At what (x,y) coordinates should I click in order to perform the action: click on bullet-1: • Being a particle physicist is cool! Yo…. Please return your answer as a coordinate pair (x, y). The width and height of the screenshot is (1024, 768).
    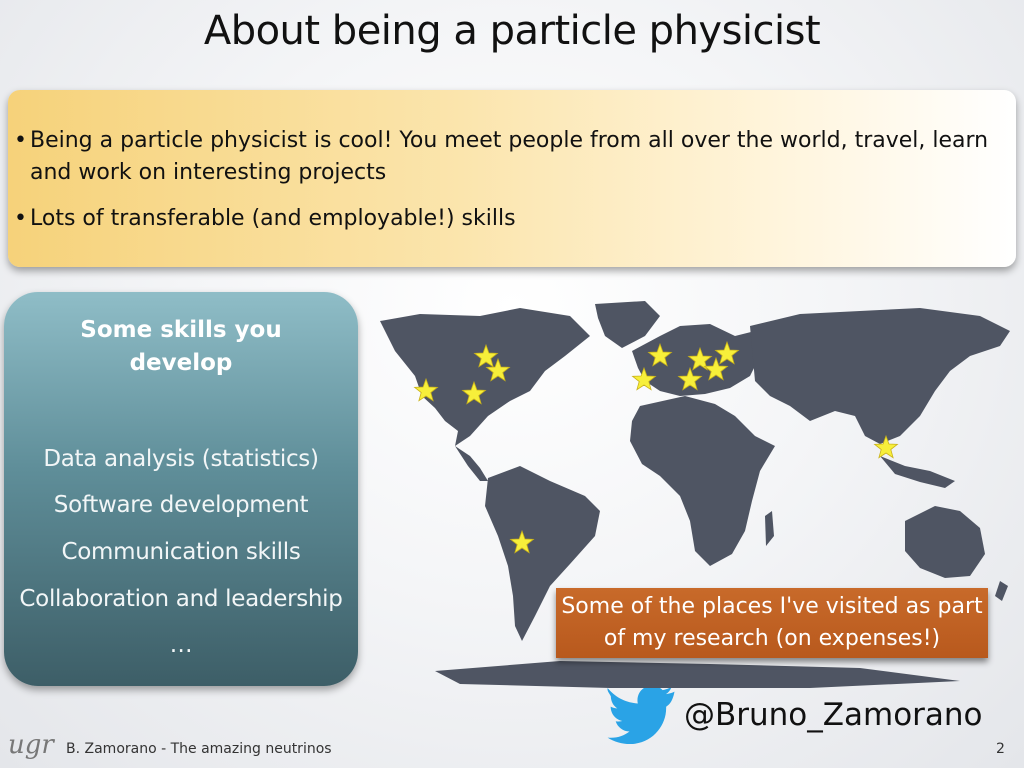
    Looking at the image, I should click on (504, 157).